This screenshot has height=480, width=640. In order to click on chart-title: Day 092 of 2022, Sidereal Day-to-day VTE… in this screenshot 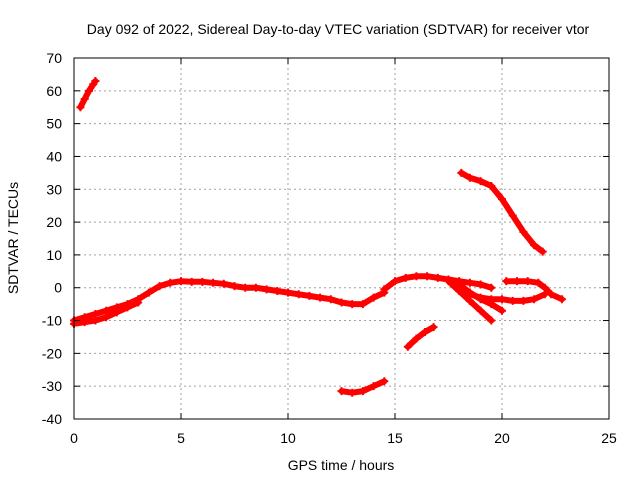, I will do `click(338, 29)`.